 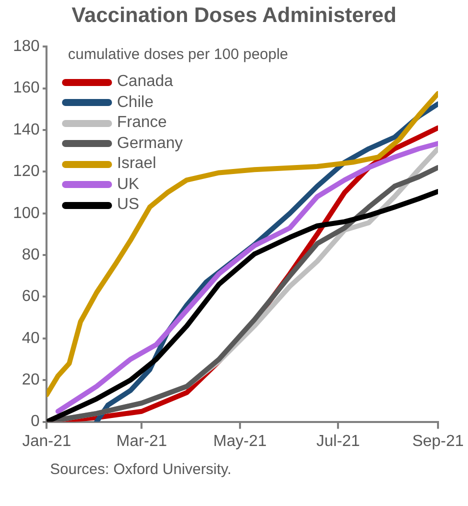 What do you see at coordinates (128, 184) in the screenshot?
I see `legend-label: UK` at bounding box center [128, 184].